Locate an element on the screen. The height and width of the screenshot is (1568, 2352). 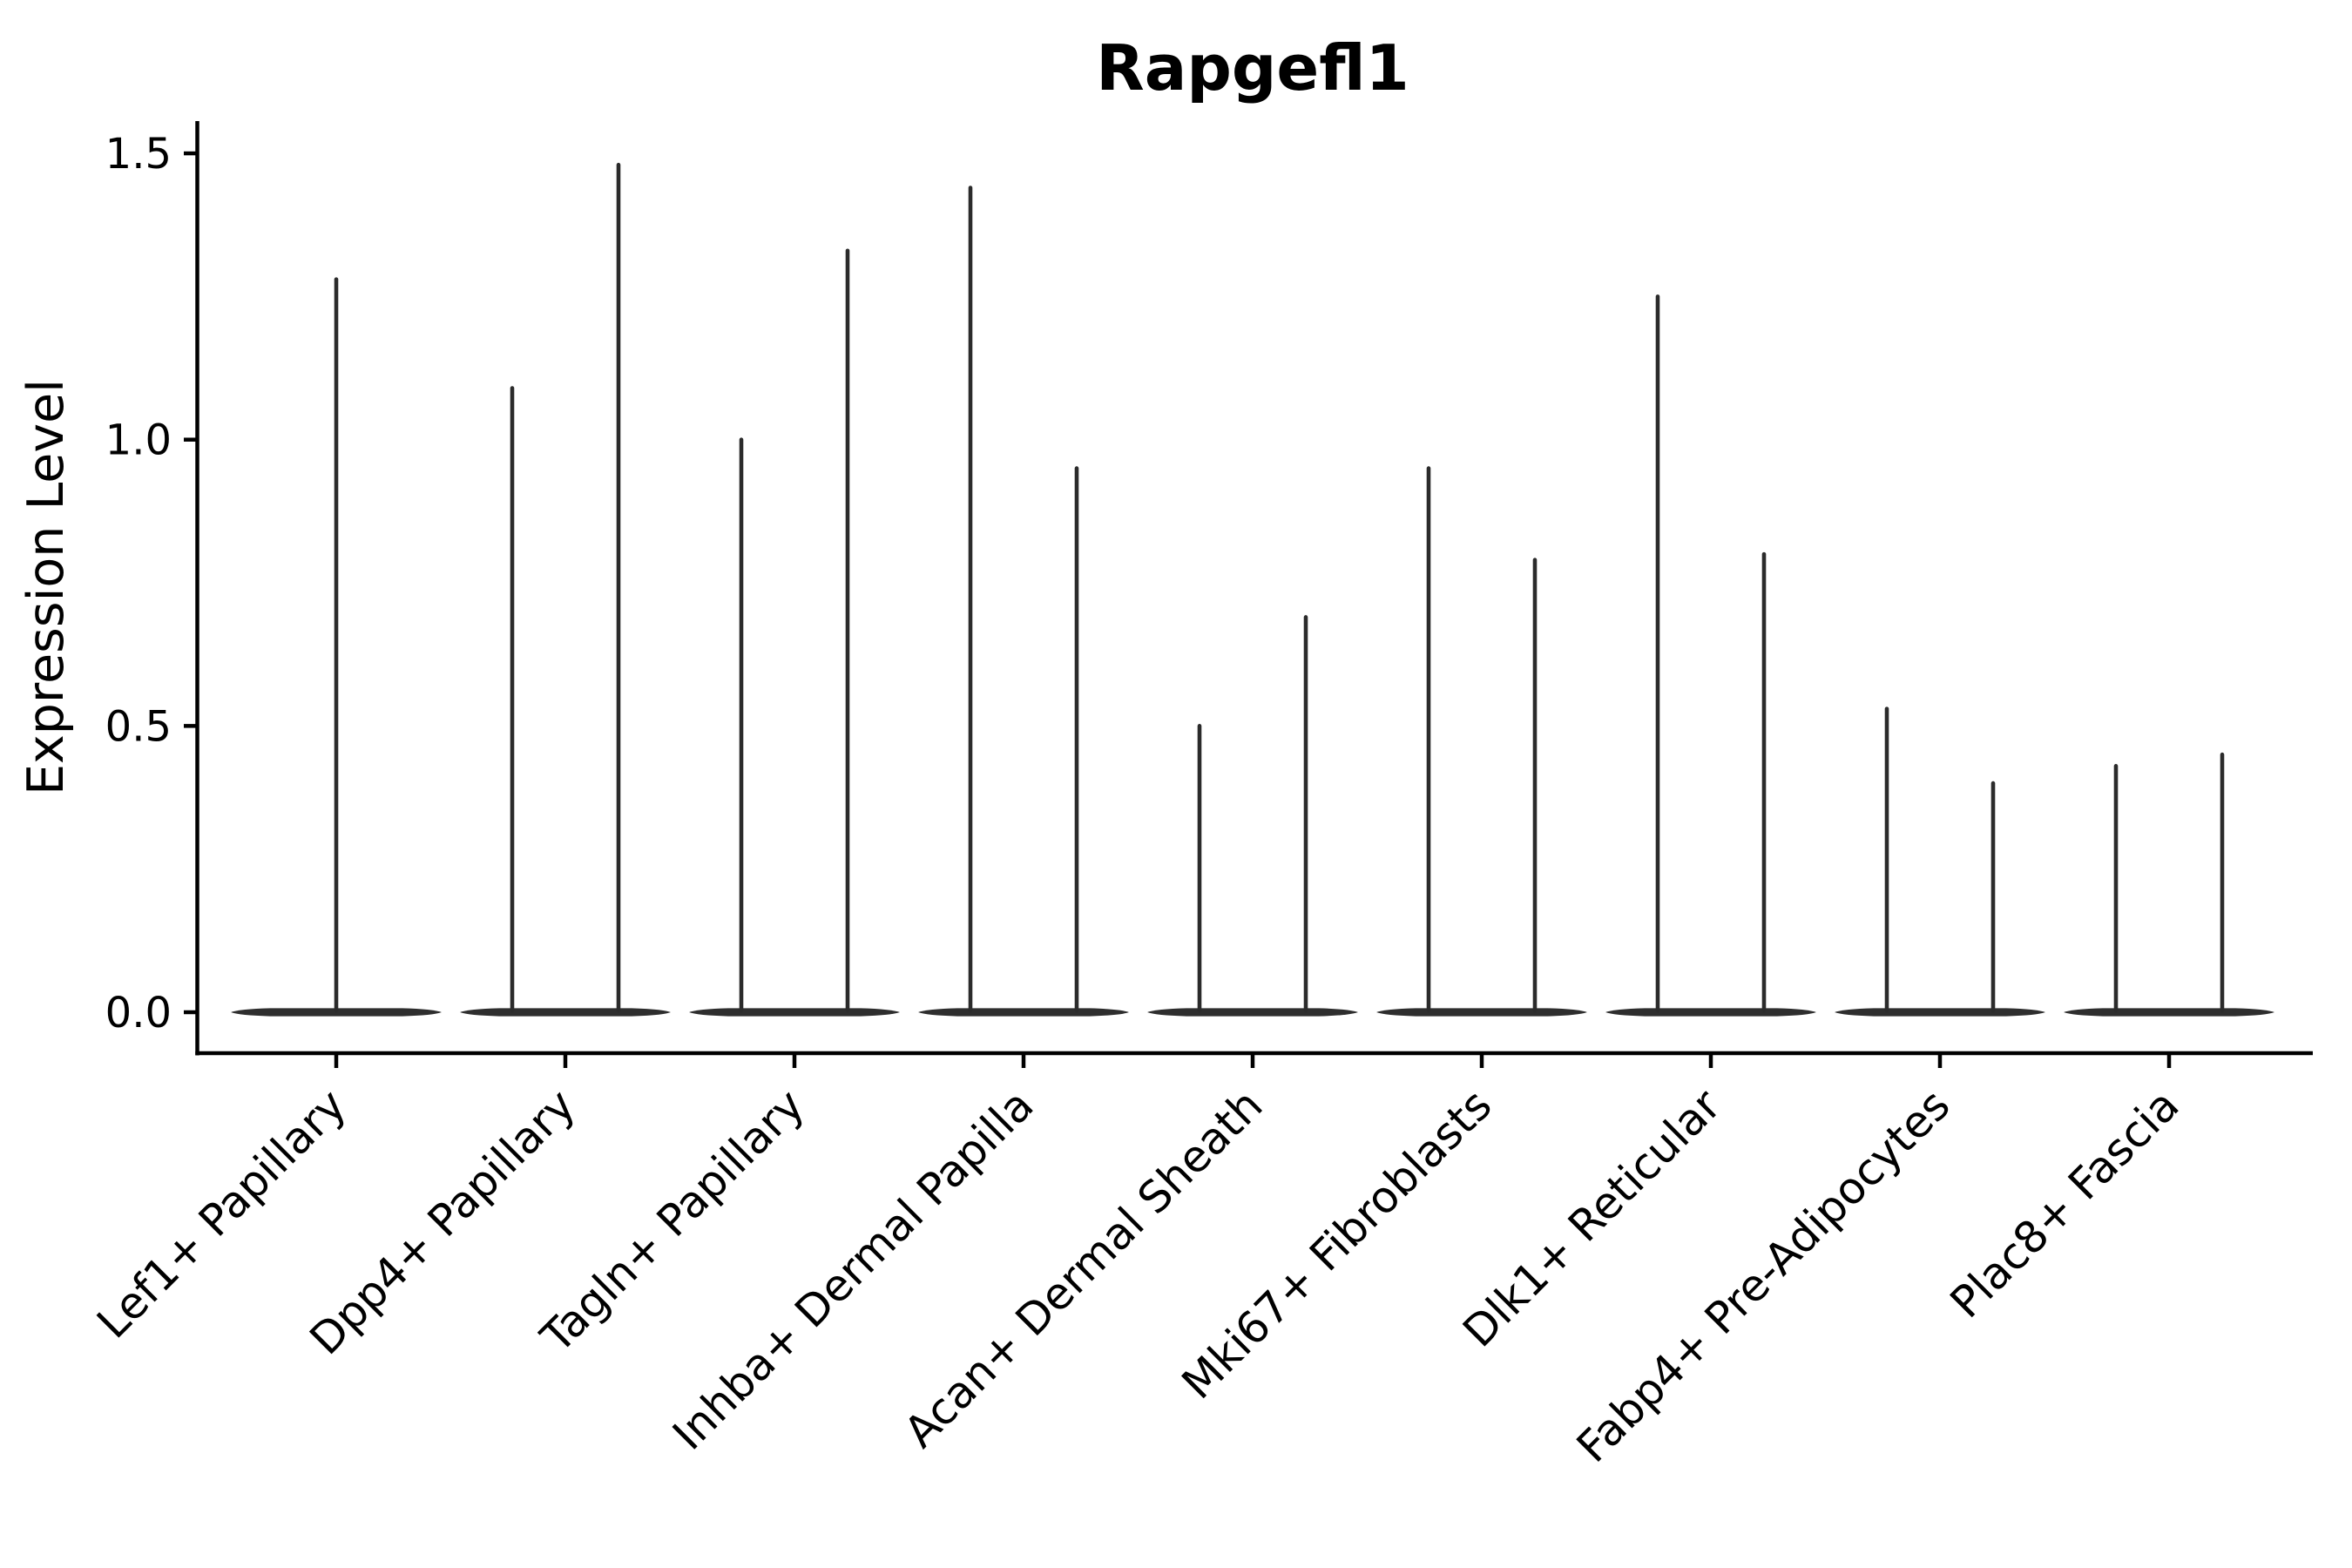
y-tick-label: 1.0 is located at coordinates (138, 440).